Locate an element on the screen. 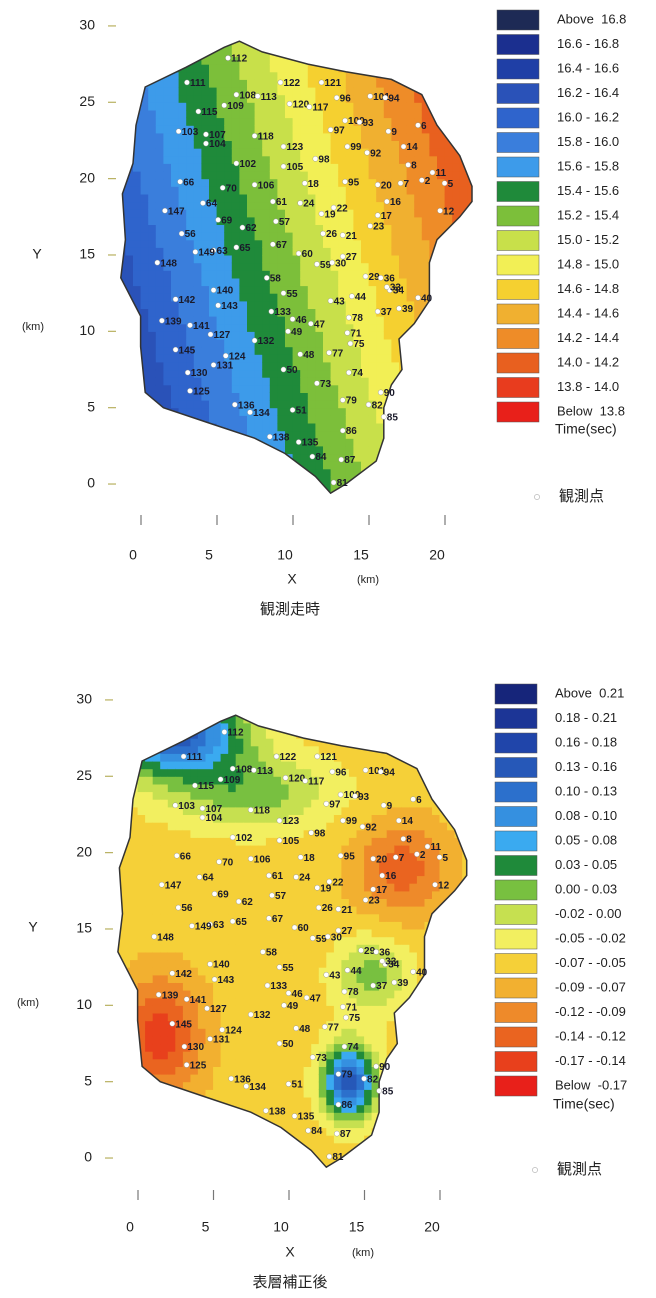  station-label: 141 is located at coordinates (201, 326).